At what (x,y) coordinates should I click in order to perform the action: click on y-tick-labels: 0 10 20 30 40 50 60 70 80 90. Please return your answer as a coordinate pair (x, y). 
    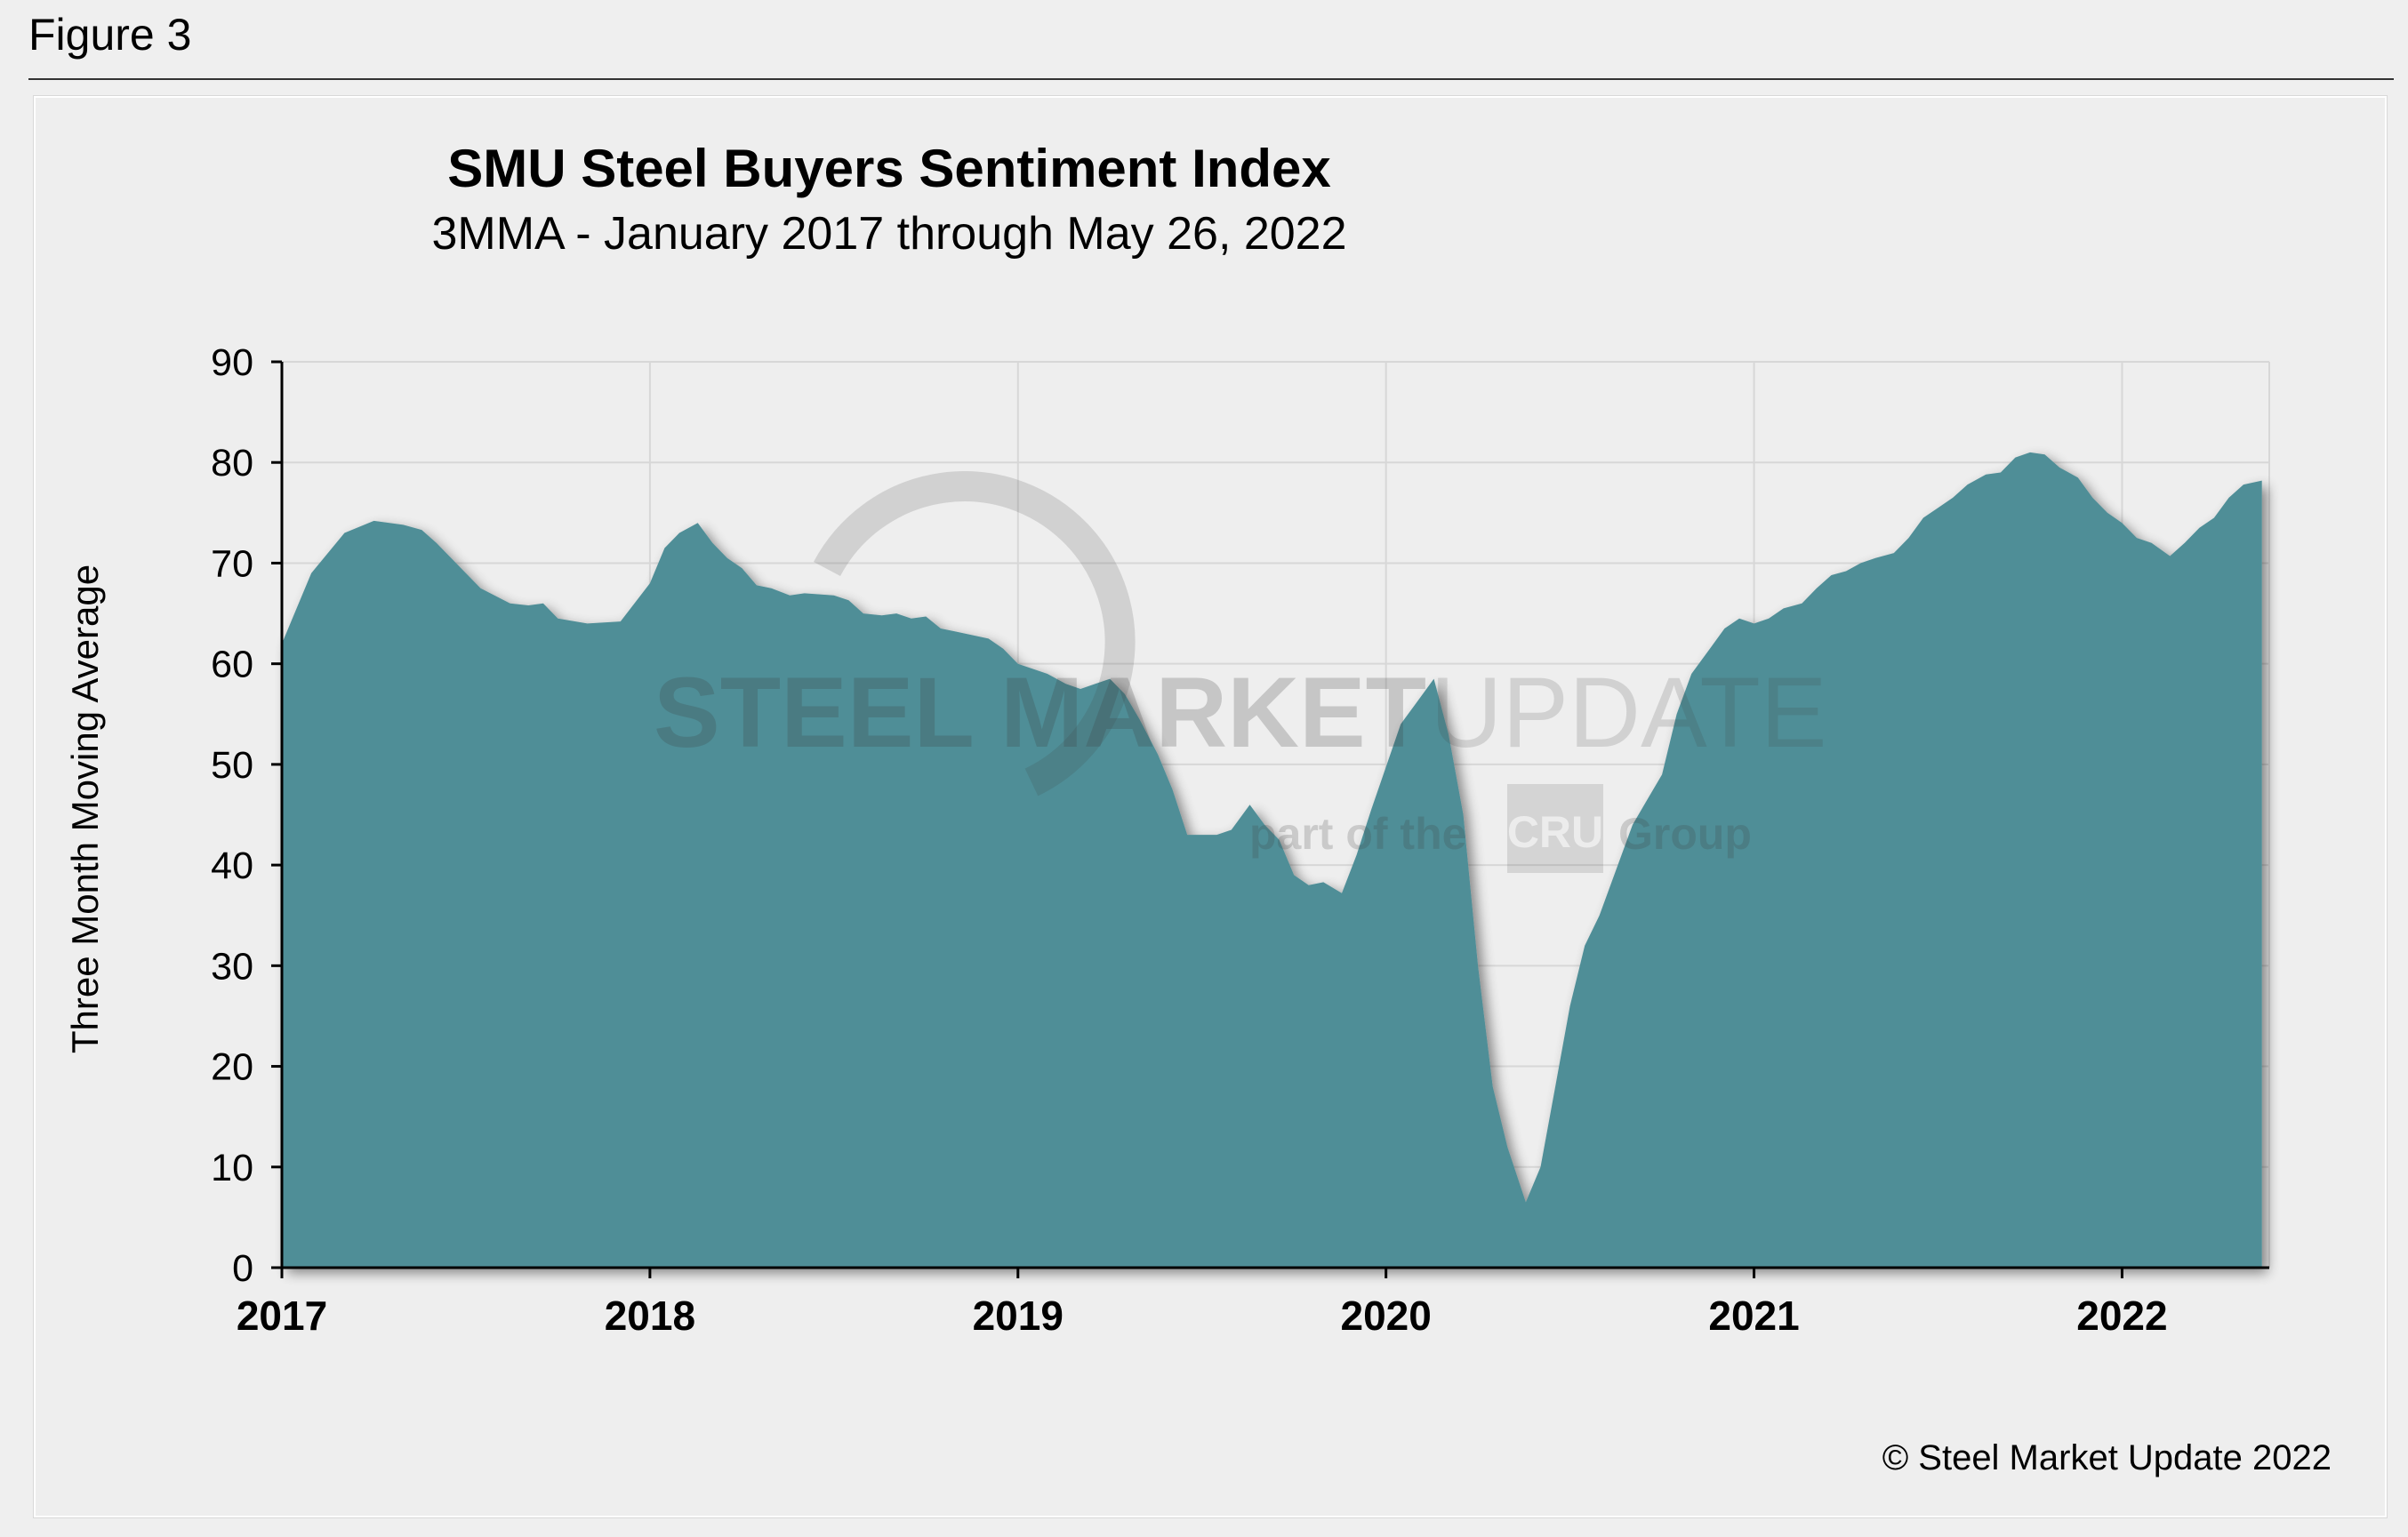
    Looking at the image, I should click on (232, 815).